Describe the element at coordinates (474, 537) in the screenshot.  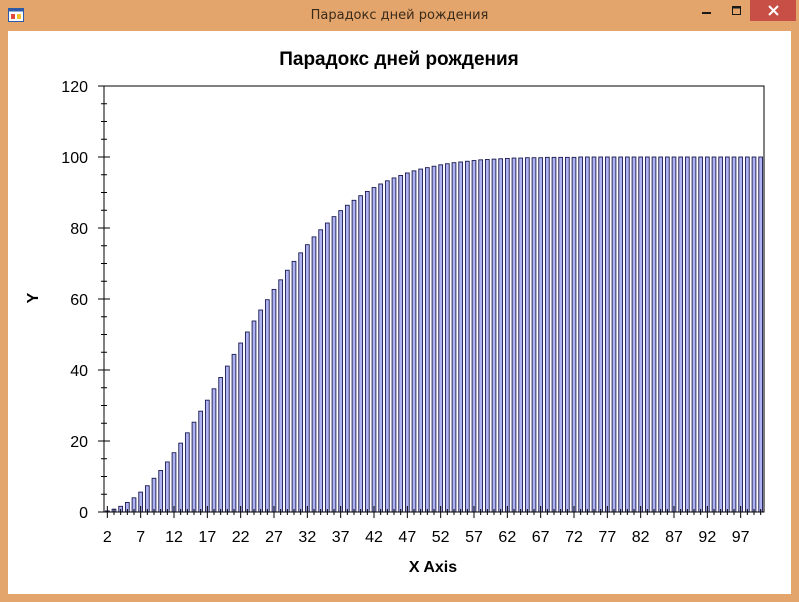
I see `x-tick-label: 57` at that location.